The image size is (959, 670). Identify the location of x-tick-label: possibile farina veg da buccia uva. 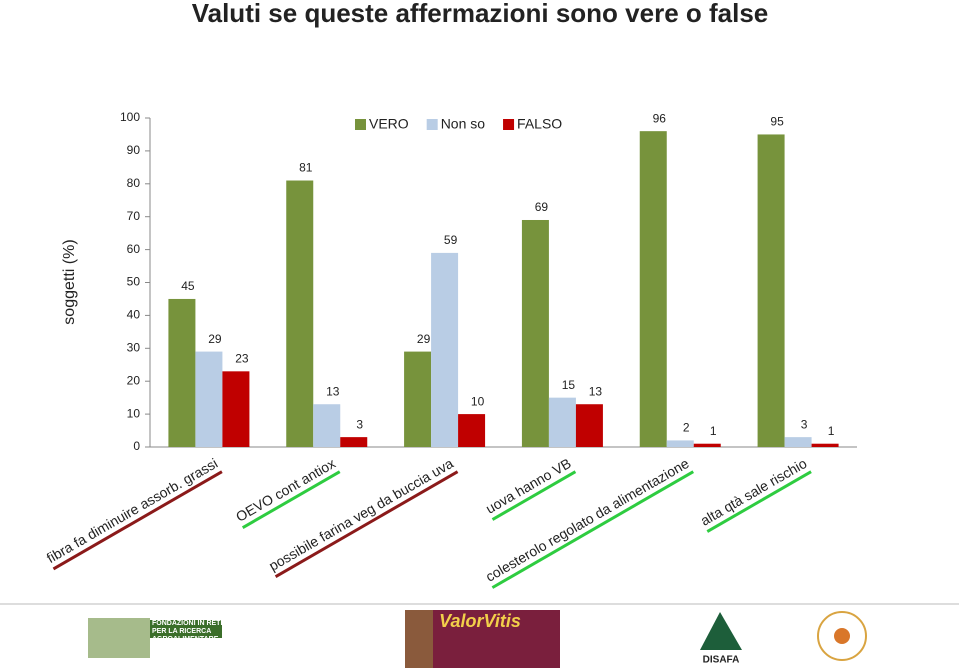
(361, 514).